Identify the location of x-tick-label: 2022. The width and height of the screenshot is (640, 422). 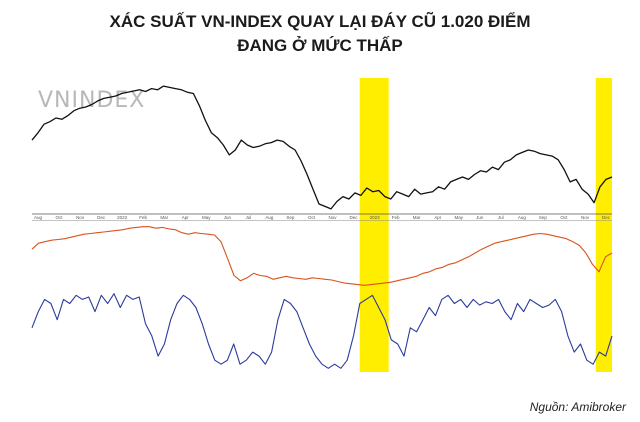
(122, 217).